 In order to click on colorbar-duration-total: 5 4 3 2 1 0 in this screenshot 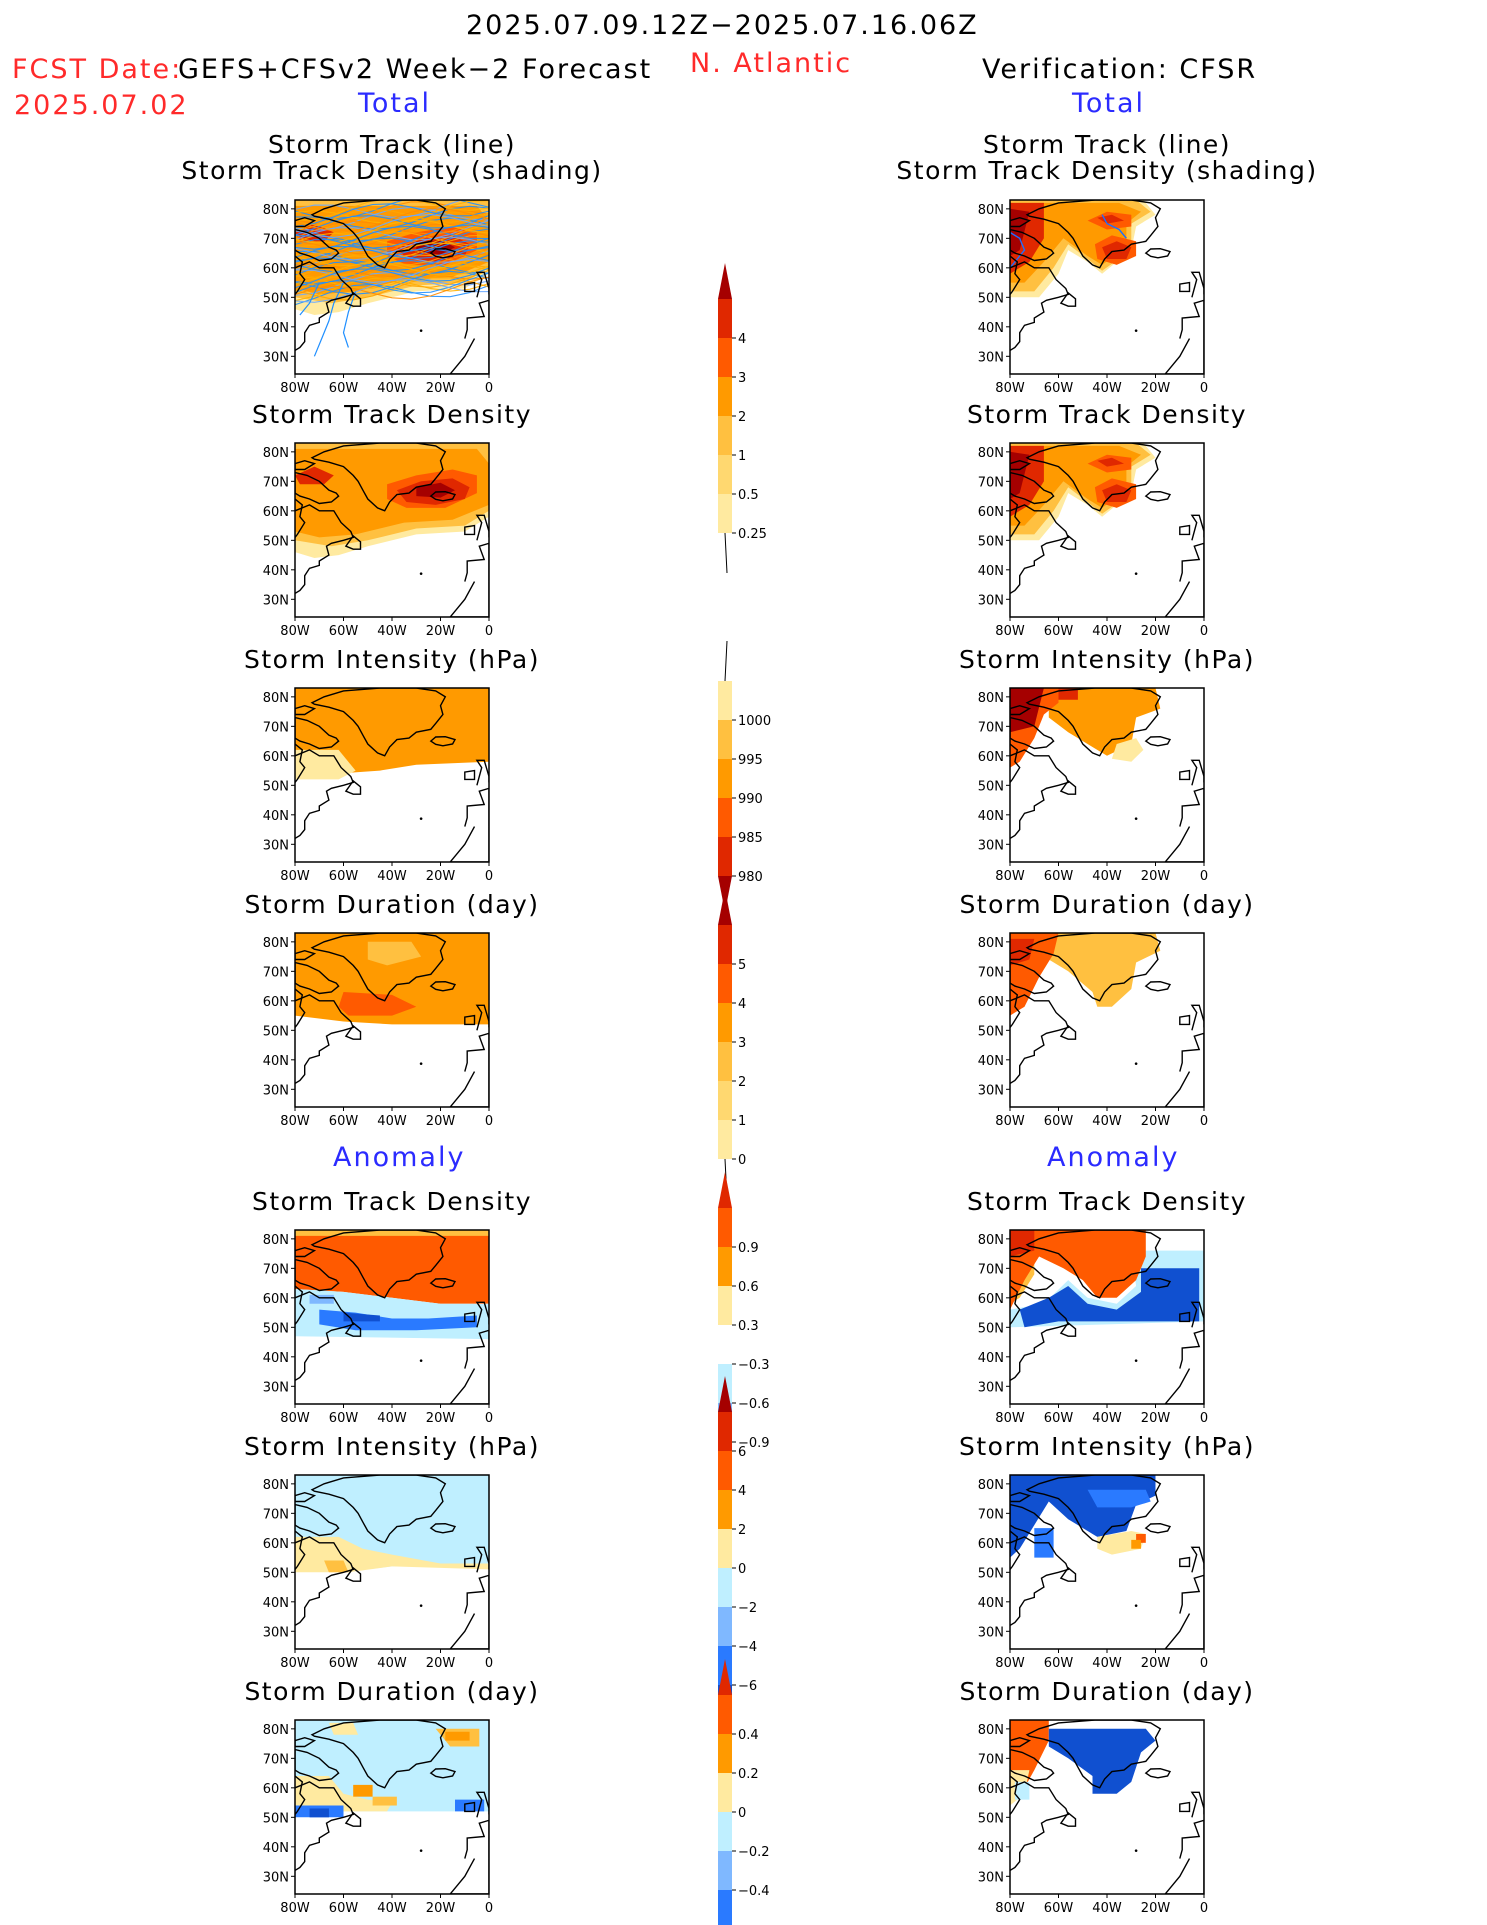, I will do `click(732, 1044)`.